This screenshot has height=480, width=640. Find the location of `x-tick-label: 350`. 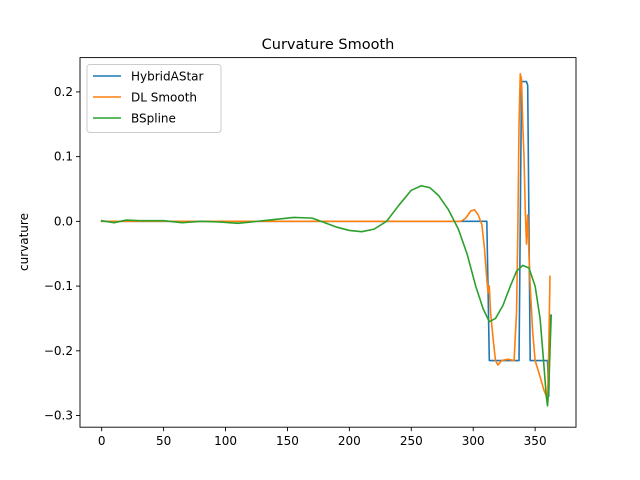

x-tick-label: 350 is located at coordinates (535, 441).